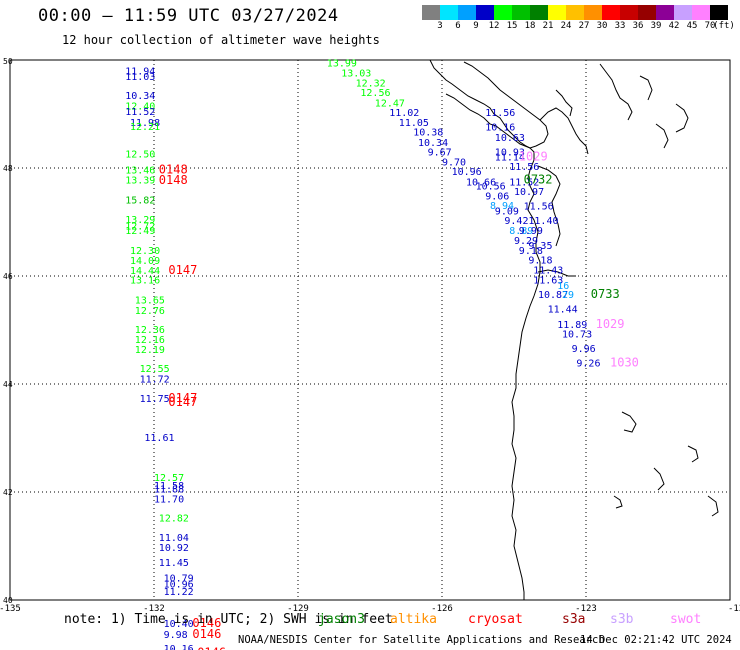  I want to click on pass-time-label: 0146, so click(211, 648).